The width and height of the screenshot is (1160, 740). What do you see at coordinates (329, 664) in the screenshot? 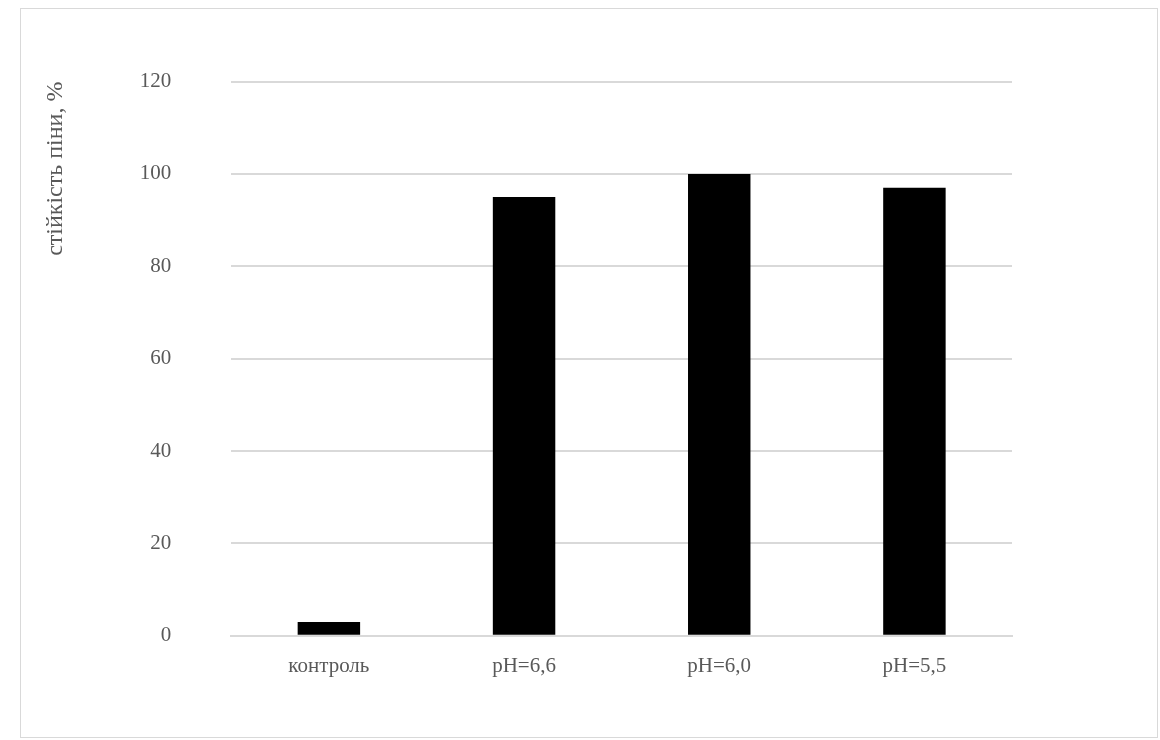
I see `x-tick-label: контроль` at bounding box center [329, 664].